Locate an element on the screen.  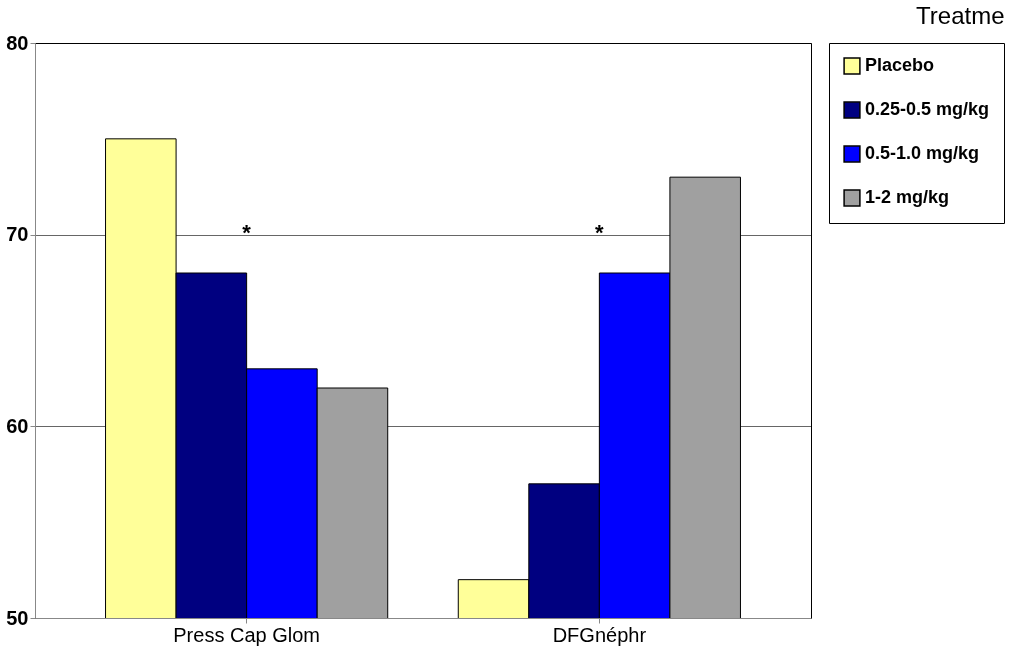
y-tick-label: 80 is located at coordinates (17, 42).